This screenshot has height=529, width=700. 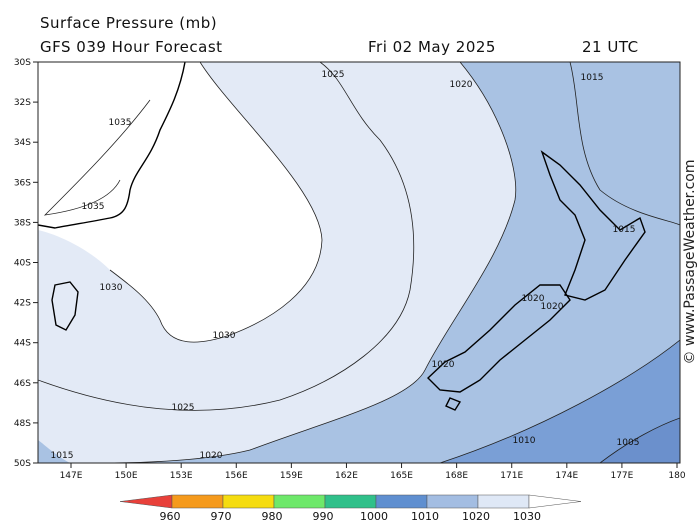 What do you see at coordinates (181, 476) in the screenshot?
I see `lon-label: 153E` at bounding box center [181, 476].